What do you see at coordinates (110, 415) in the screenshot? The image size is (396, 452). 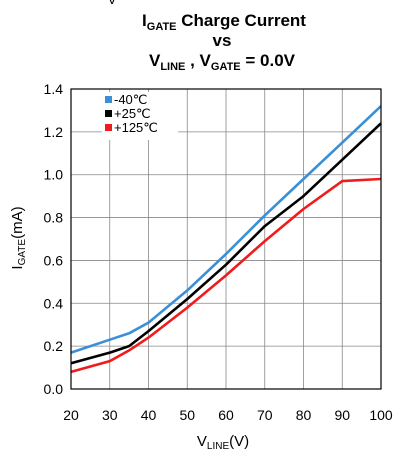 I see `x-tick-label: 30` at bounding box center [110, 415].